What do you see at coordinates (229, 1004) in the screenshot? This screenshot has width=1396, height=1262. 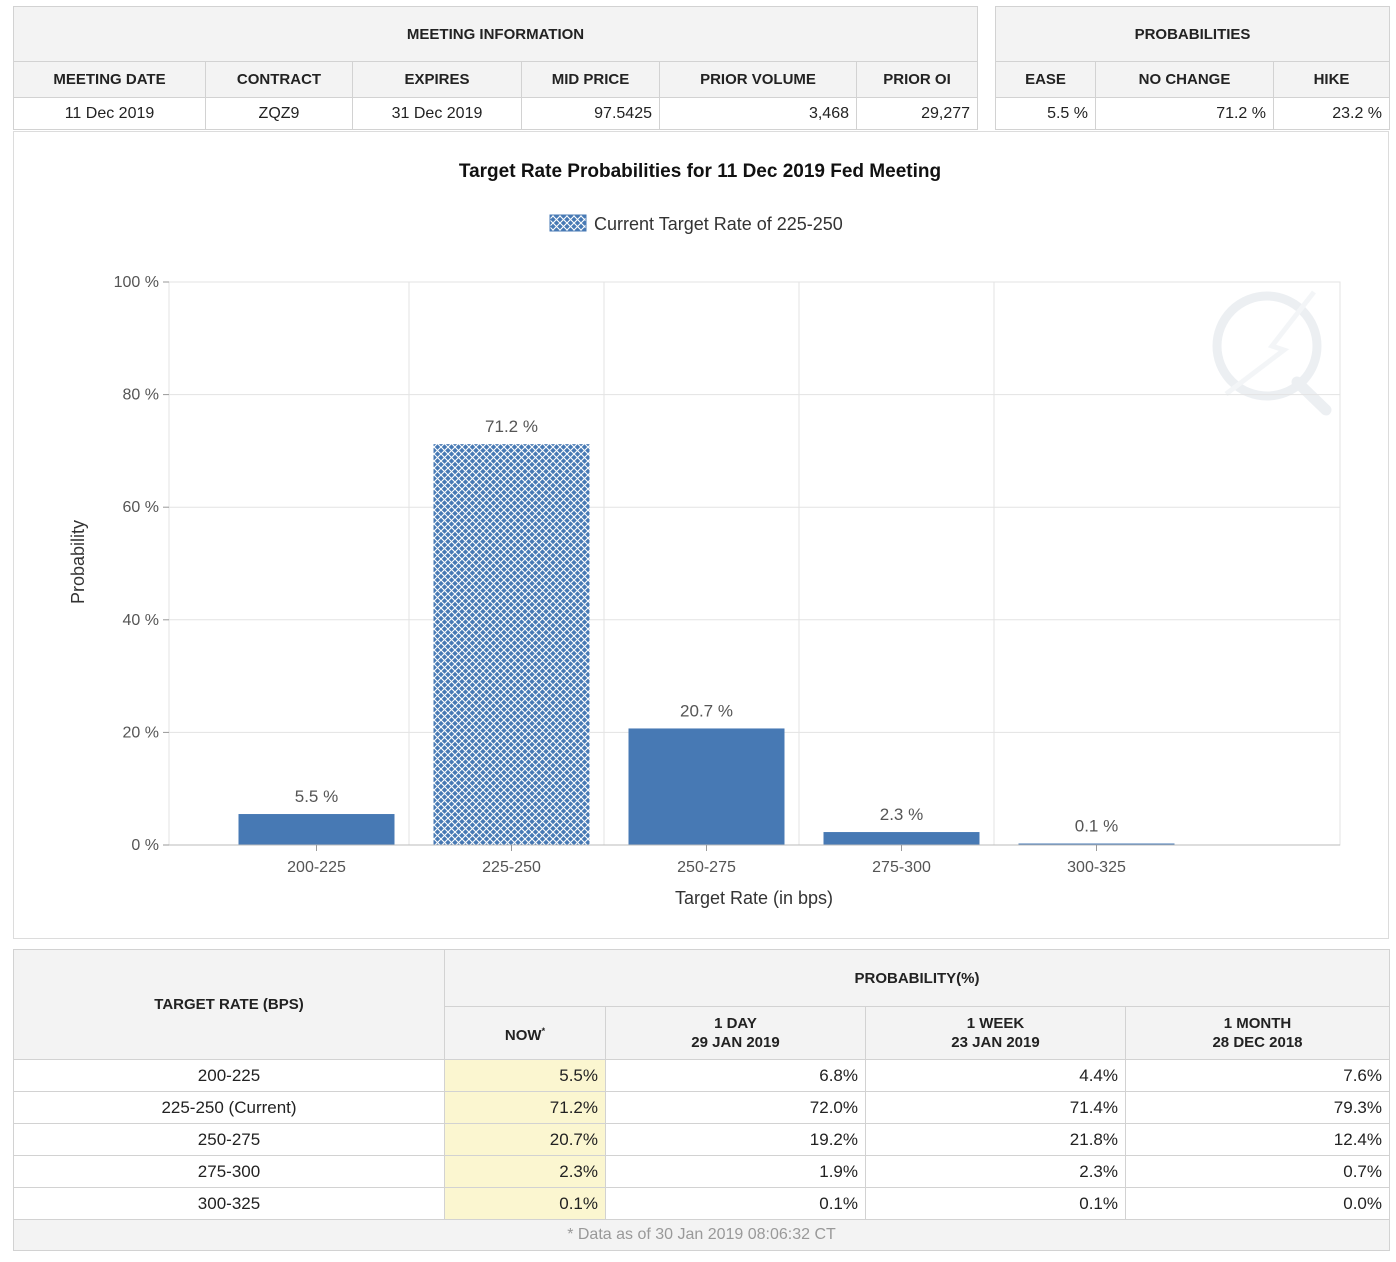 I see `header-target-rate: TARGET RATE (BPS)` at bounding box center [229, 1004].